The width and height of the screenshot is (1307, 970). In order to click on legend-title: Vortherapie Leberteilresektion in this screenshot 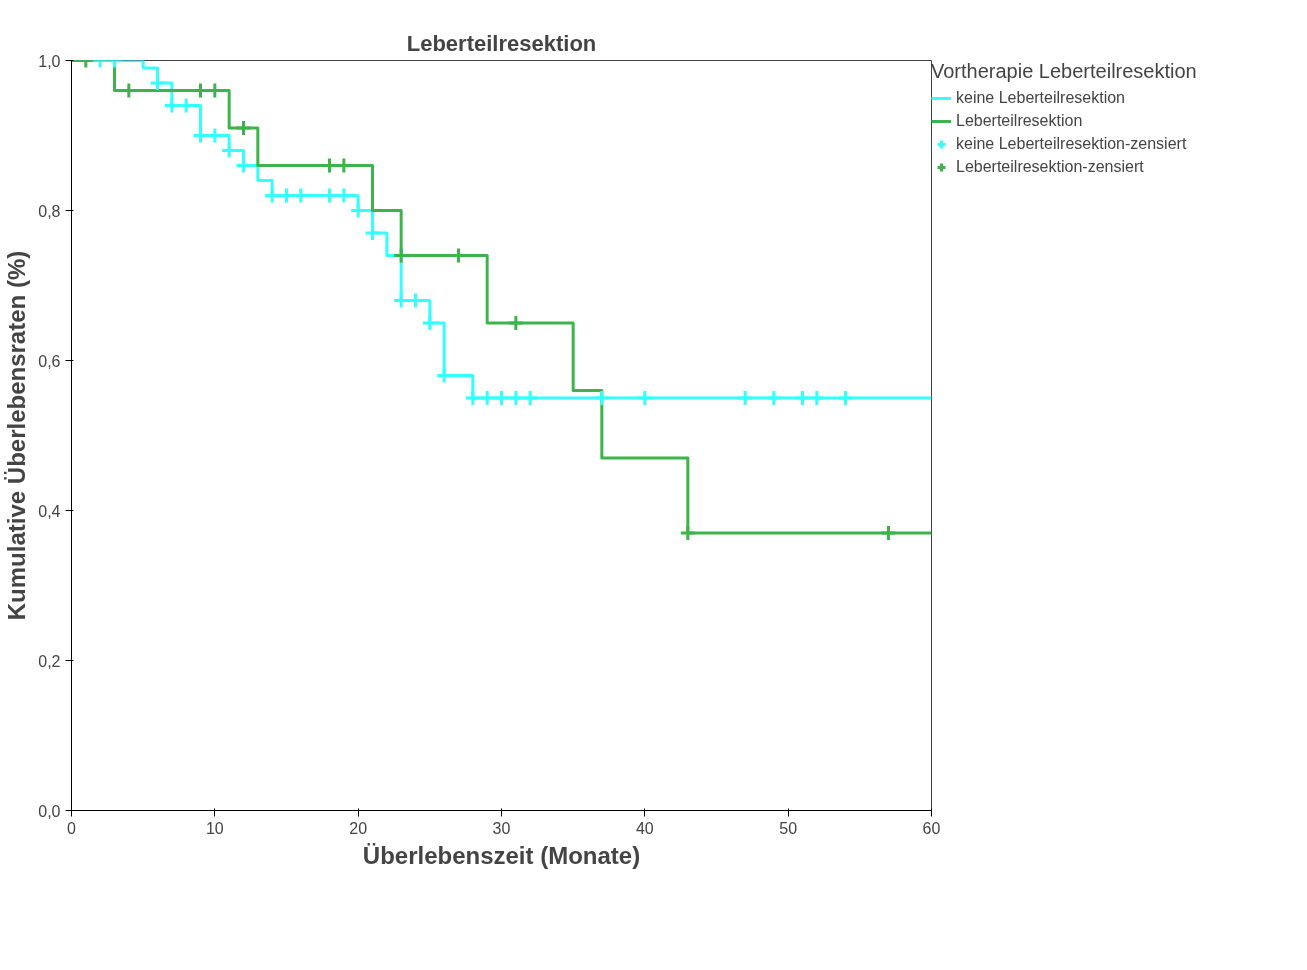, I will do `click(1064, 71)`.